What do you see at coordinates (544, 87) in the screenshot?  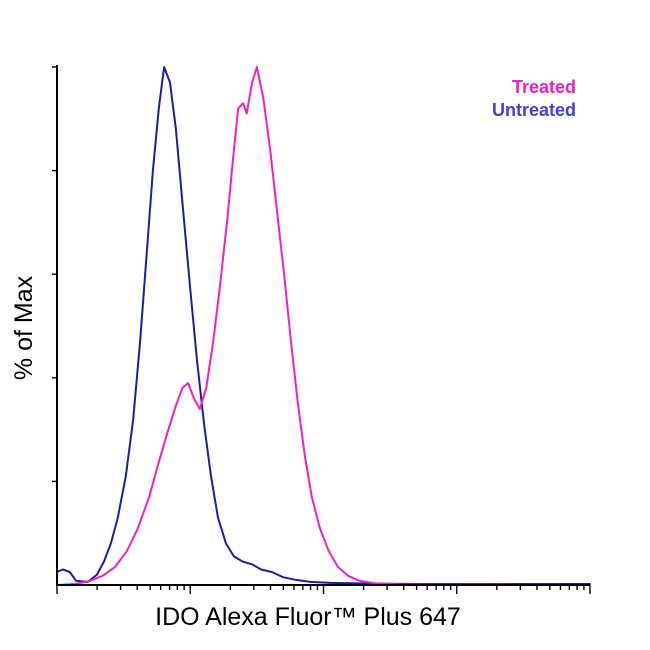 I see `legend-entry-treated: Treated` at bounding box center [544, 87].